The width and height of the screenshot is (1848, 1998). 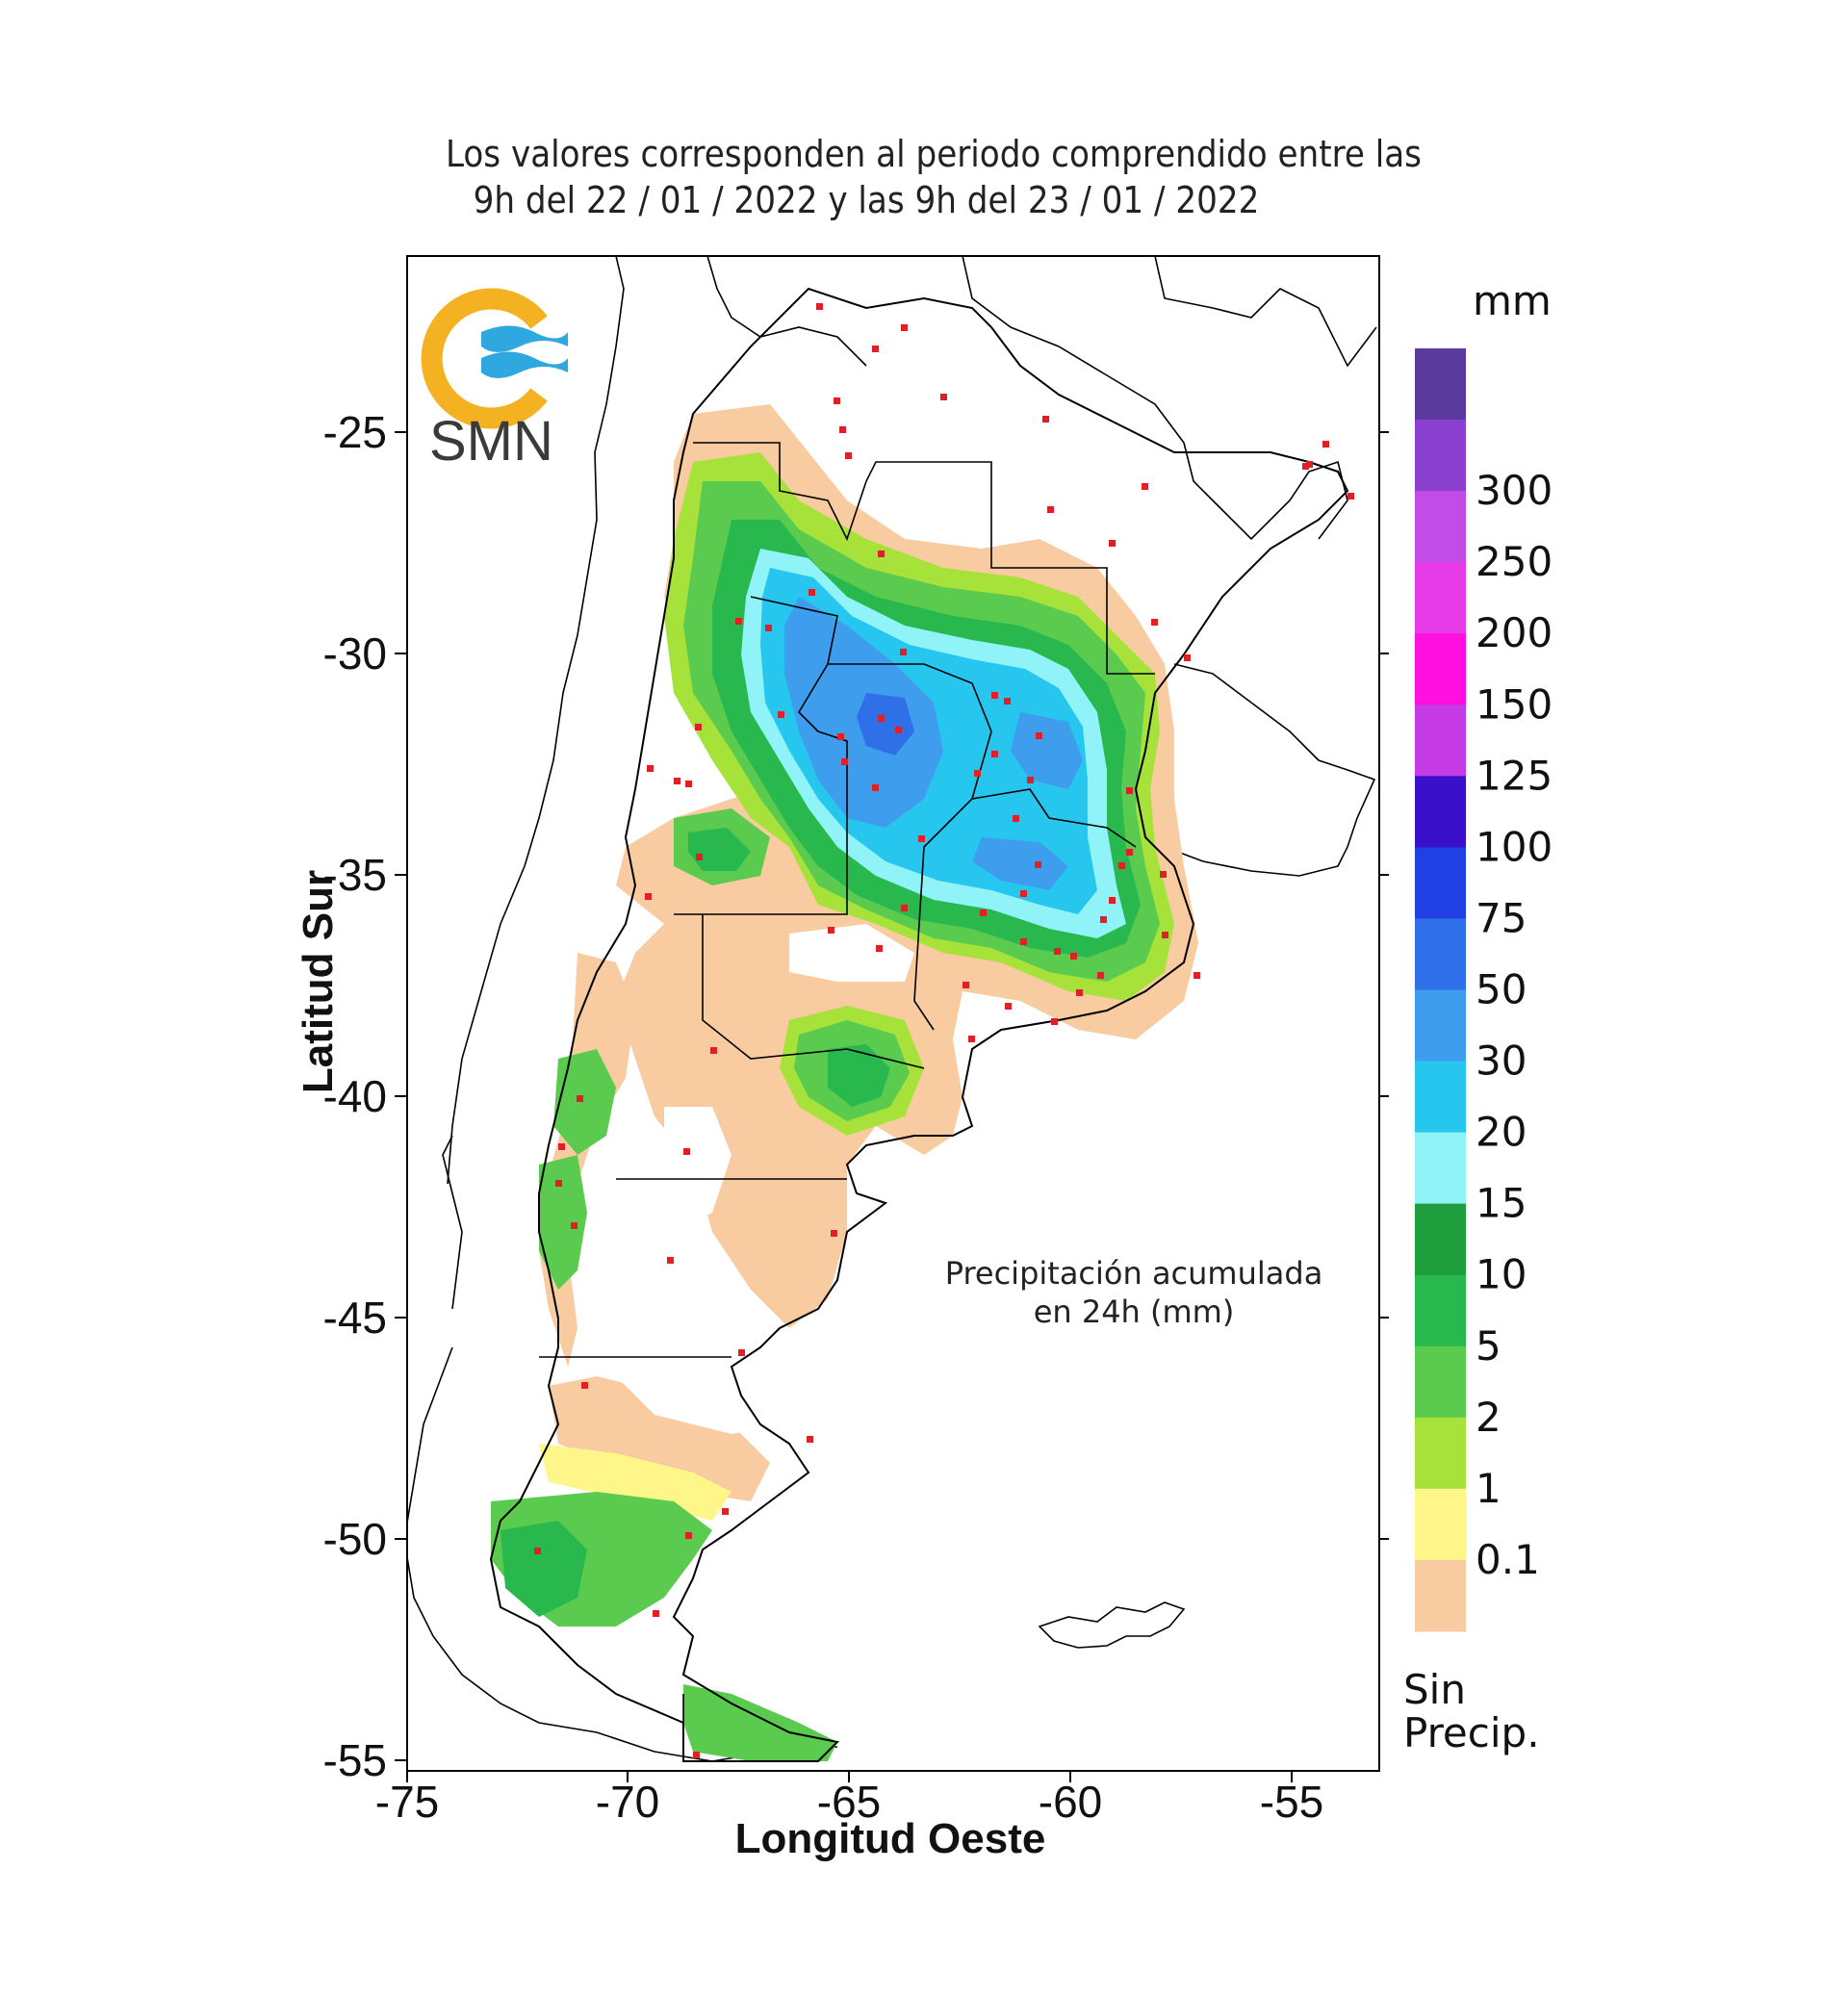 I want to click on legend-label: 150, so click(x=1514, y=704).